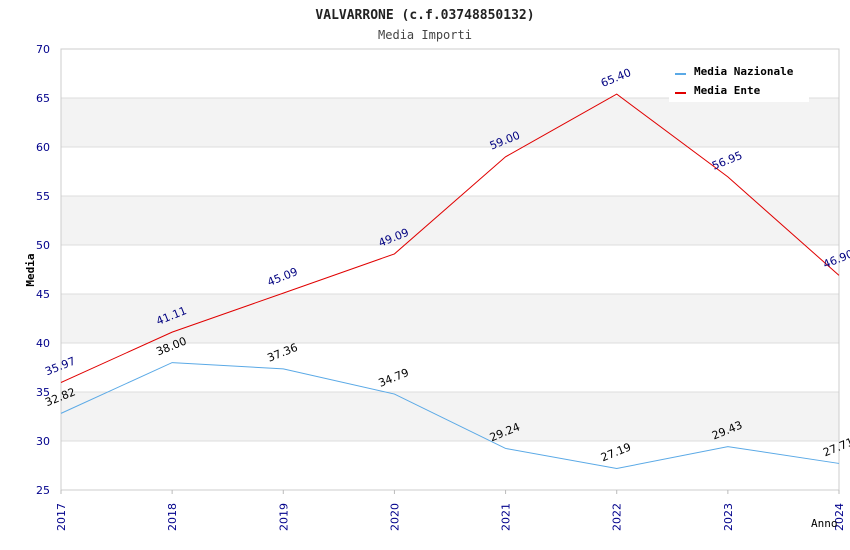 This screenshot has width=850, height=550. I want to click on y-tick-label: 40, so click(43, 343).